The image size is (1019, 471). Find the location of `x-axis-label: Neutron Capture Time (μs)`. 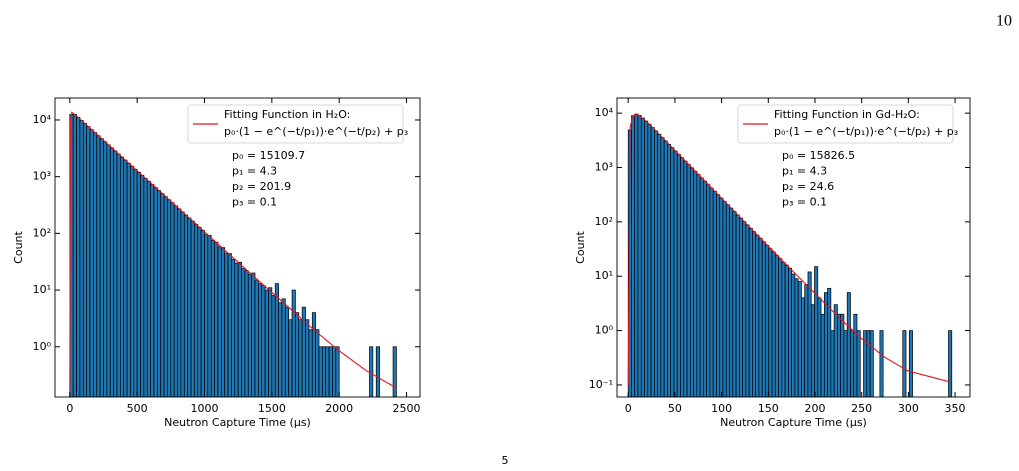

x-axis-label: Neutron Capture Time (μs) is located at coordinates (793, 422).